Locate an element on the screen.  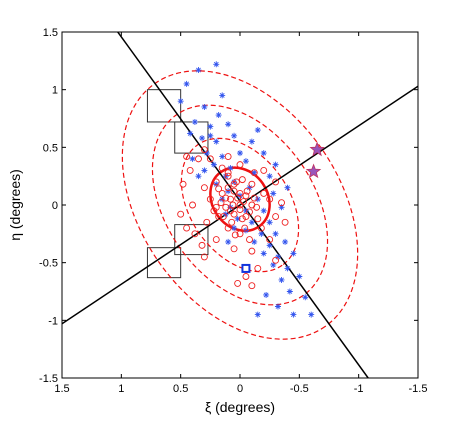
marker-layer is located at coordinates (283, 207).